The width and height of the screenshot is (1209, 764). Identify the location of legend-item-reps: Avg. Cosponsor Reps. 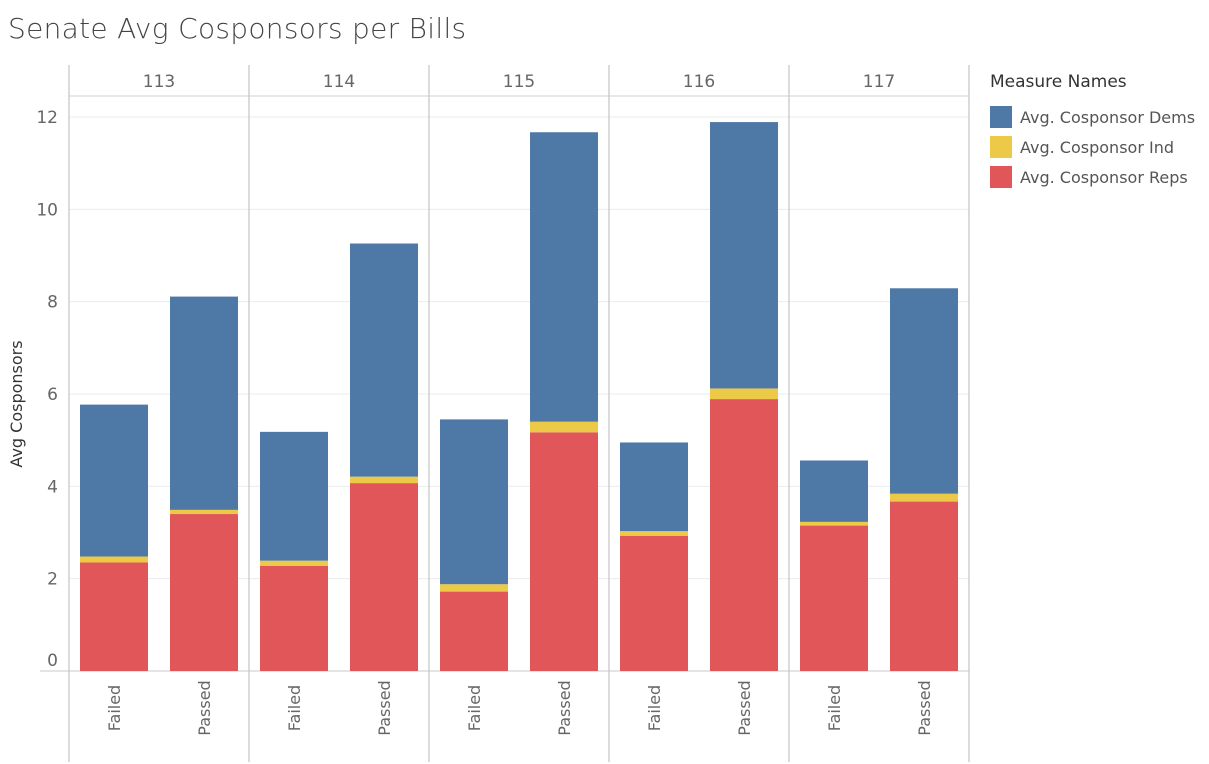
(1092, 177).